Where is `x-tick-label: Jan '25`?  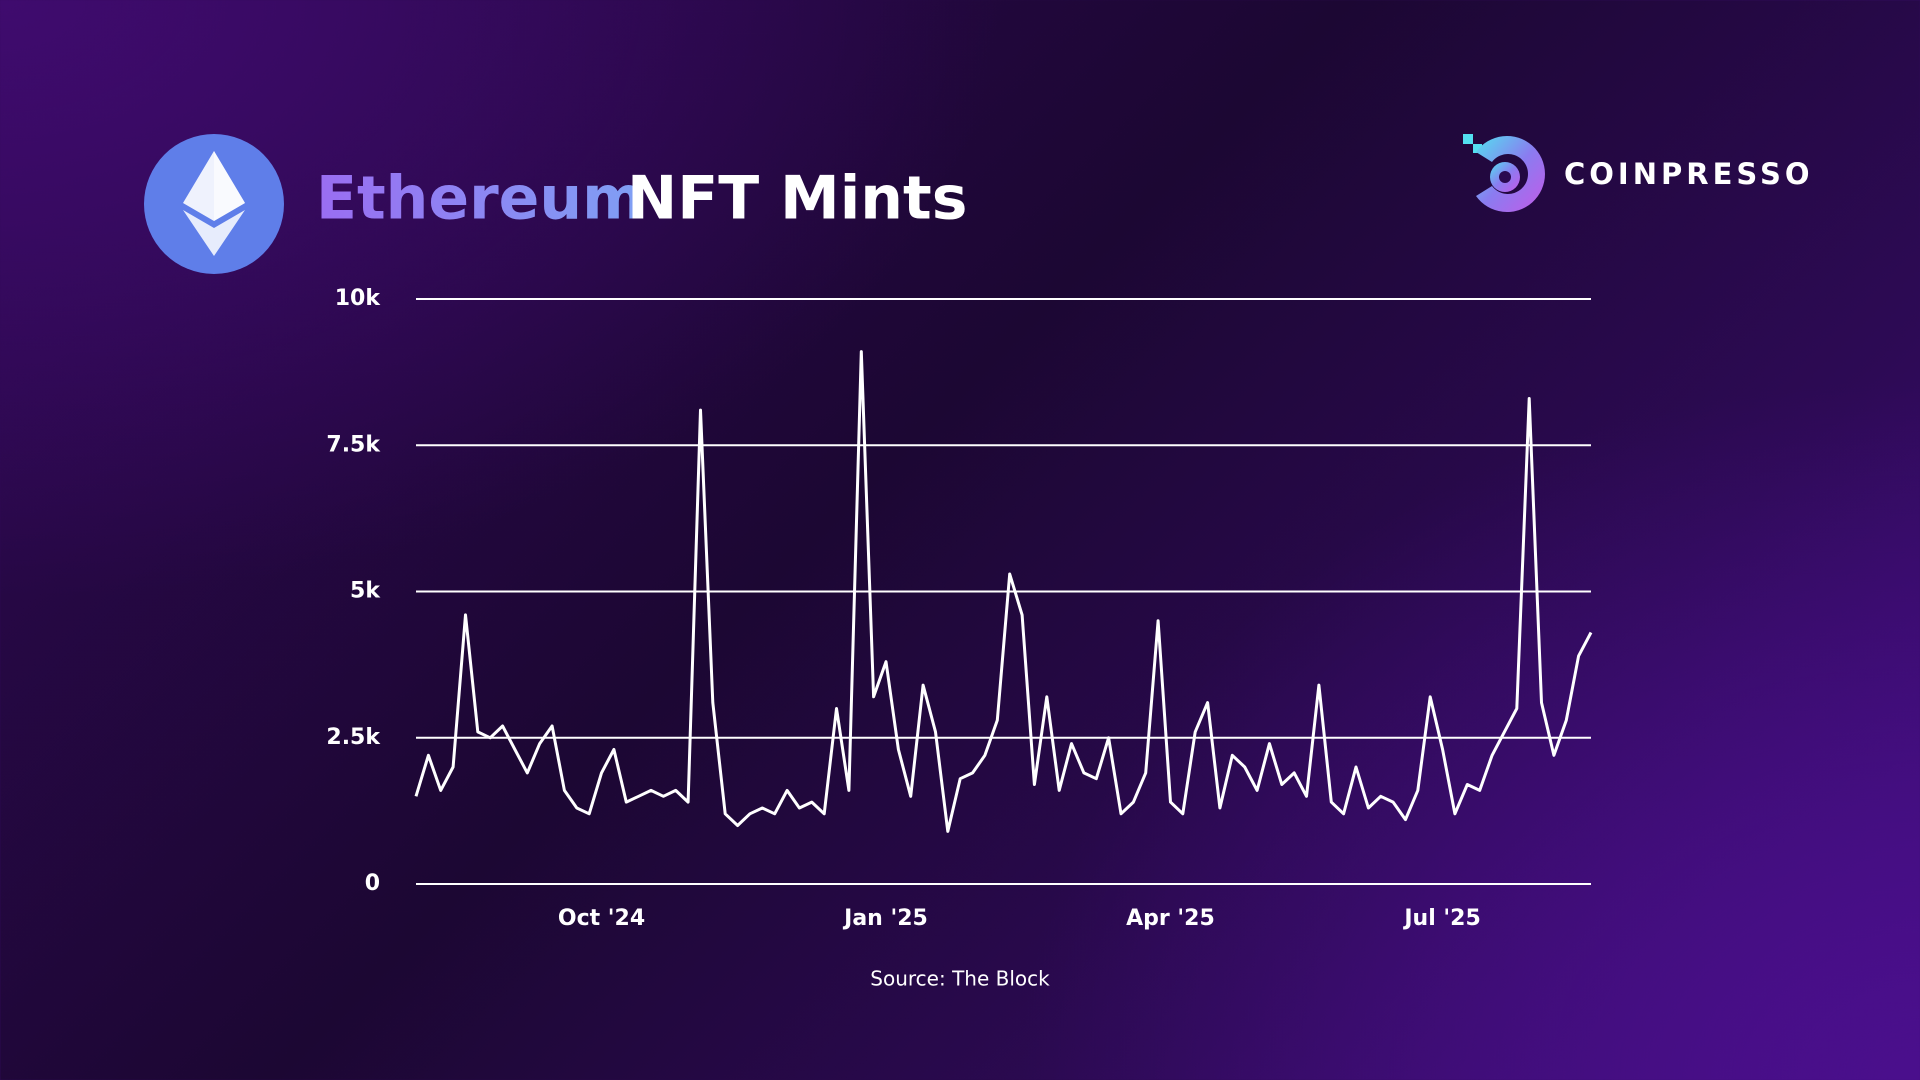 x-tick-label: Jan '25 is located at coordinates (885, 918).